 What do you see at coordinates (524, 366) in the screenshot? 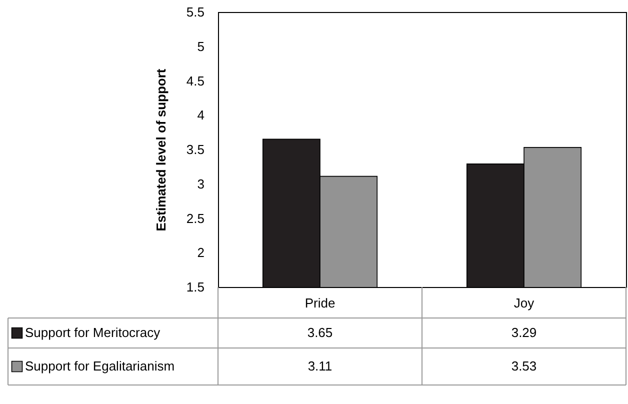
I see `data-label: 3.53` at bounding box center [524, 366].